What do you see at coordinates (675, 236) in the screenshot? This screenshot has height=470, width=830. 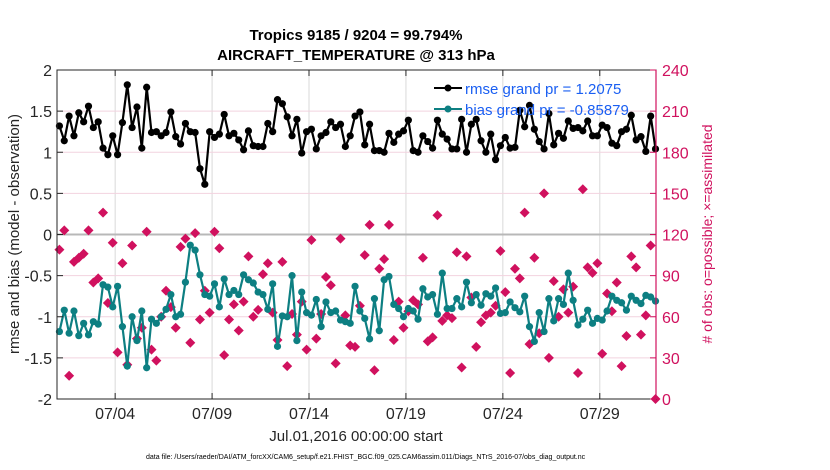 I see `y-right-tick-label: 120` at bounding box center [675, 236].